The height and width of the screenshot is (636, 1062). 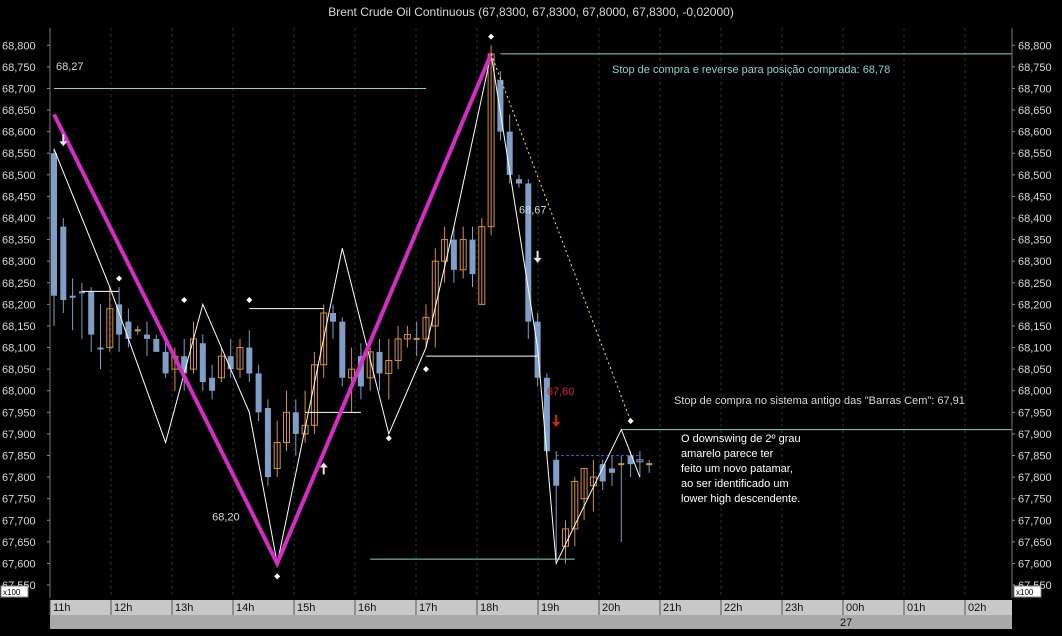 I want to click on time-axis-bar, so click(x=531, y=607).